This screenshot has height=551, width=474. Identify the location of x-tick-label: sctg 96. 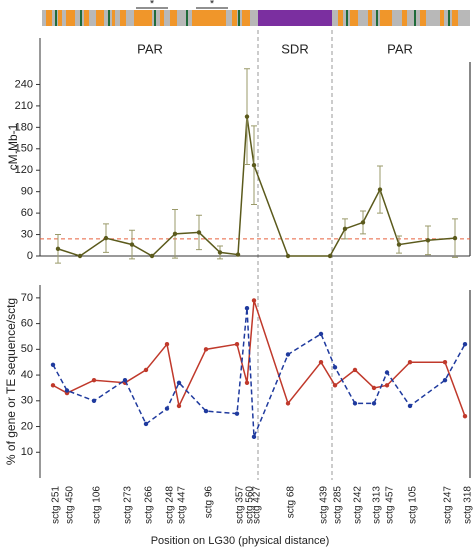
(209, 502).